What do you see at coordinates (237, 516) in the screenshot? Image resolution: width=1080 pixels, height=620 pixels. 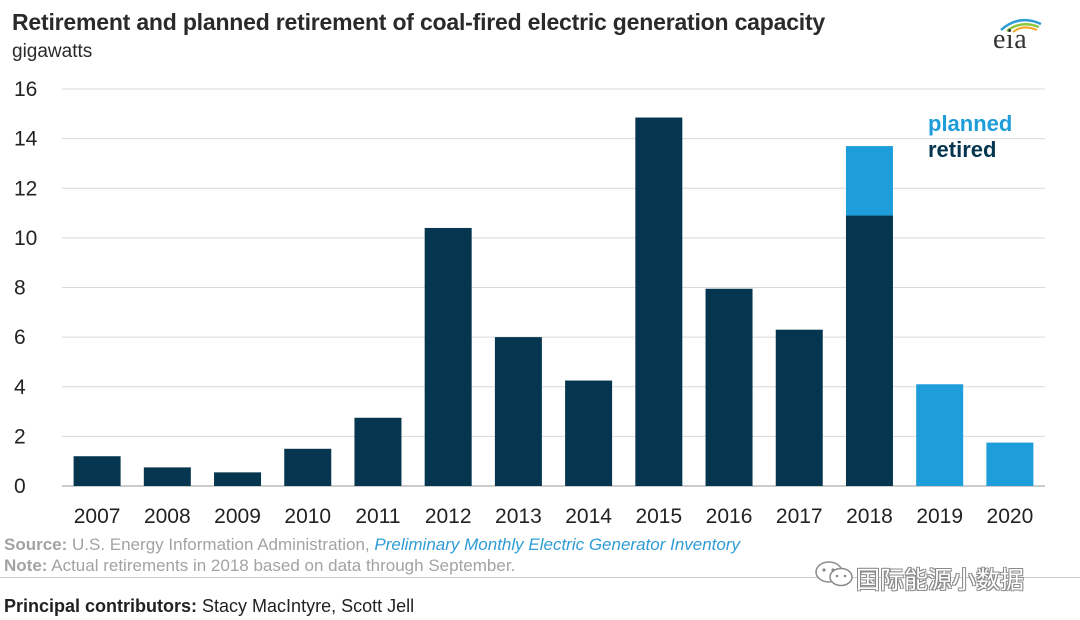 I see `x-tick-label: 2009` at bounding box center [237, 516].